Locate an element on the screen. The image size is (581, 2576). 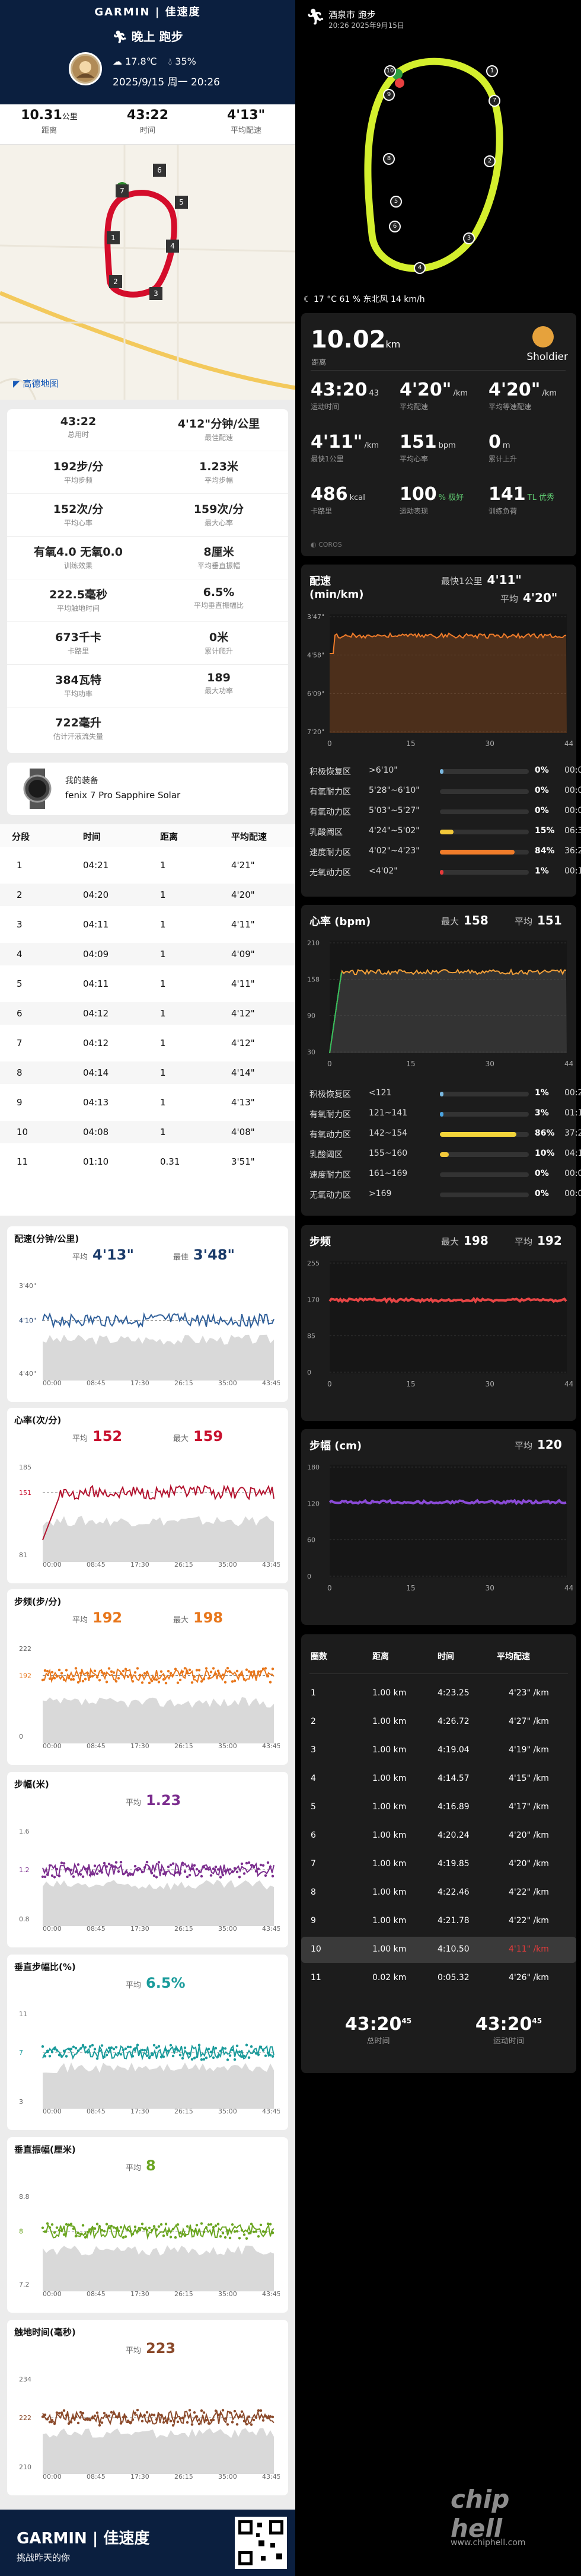
qr-code is located at coordinates (261, 2543).